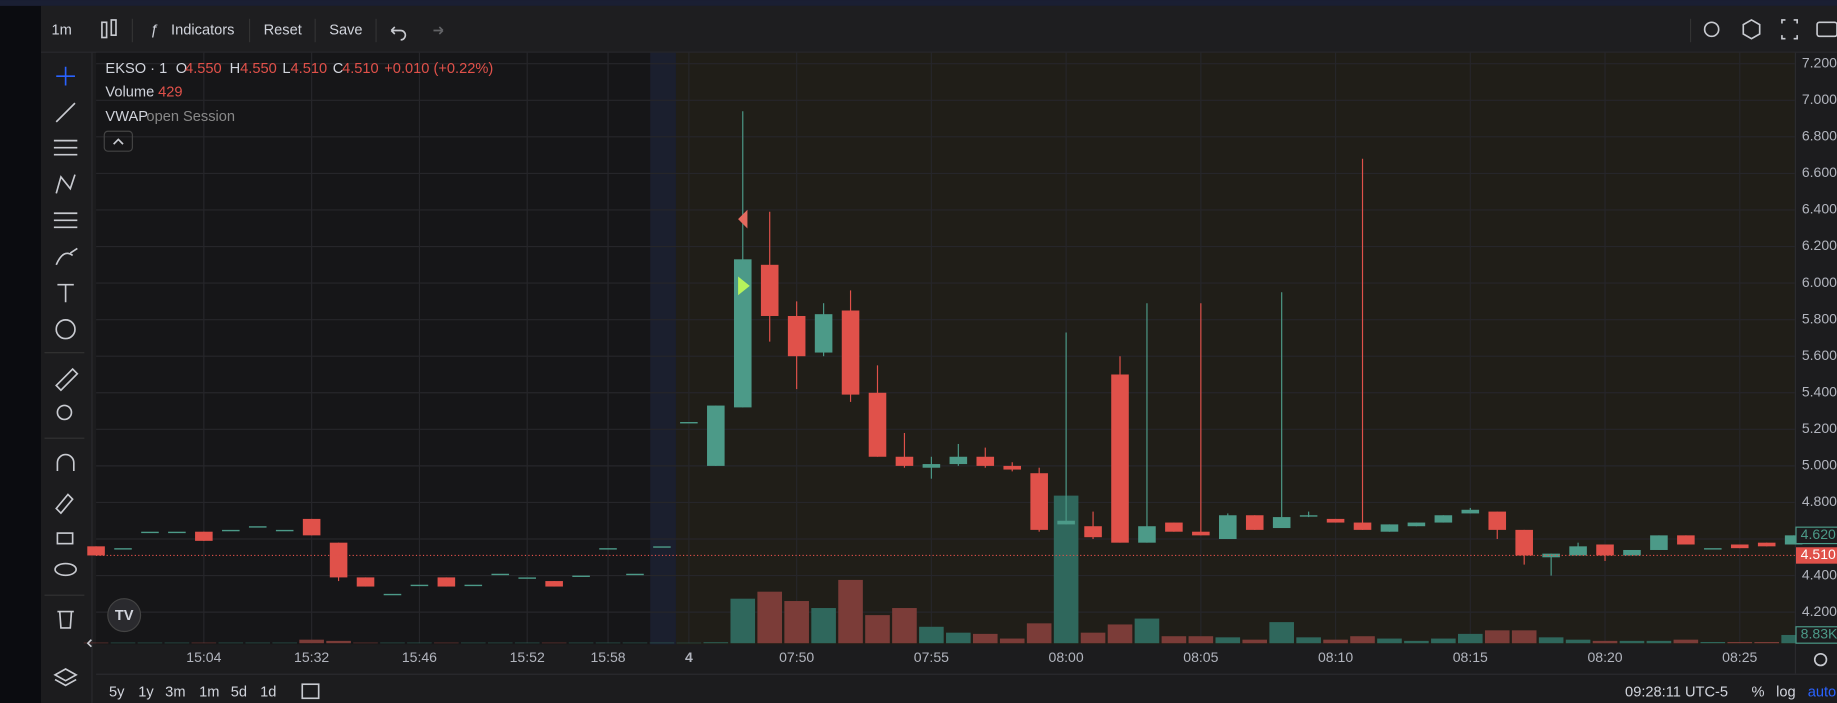 The height and width of the screenshot is (703, 1837). I want to click on x-tick-label: 08:10, so click(1335, 657).